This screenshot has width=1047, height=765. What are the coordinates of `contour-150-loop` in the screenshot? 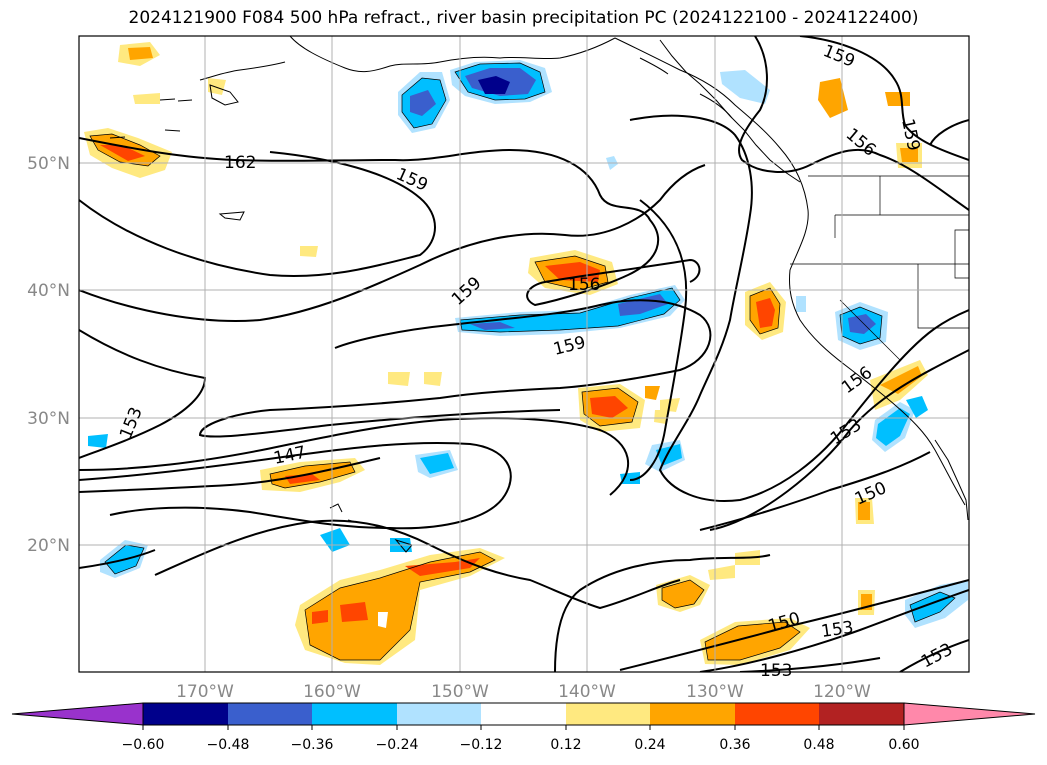 It's located at (417, 564).